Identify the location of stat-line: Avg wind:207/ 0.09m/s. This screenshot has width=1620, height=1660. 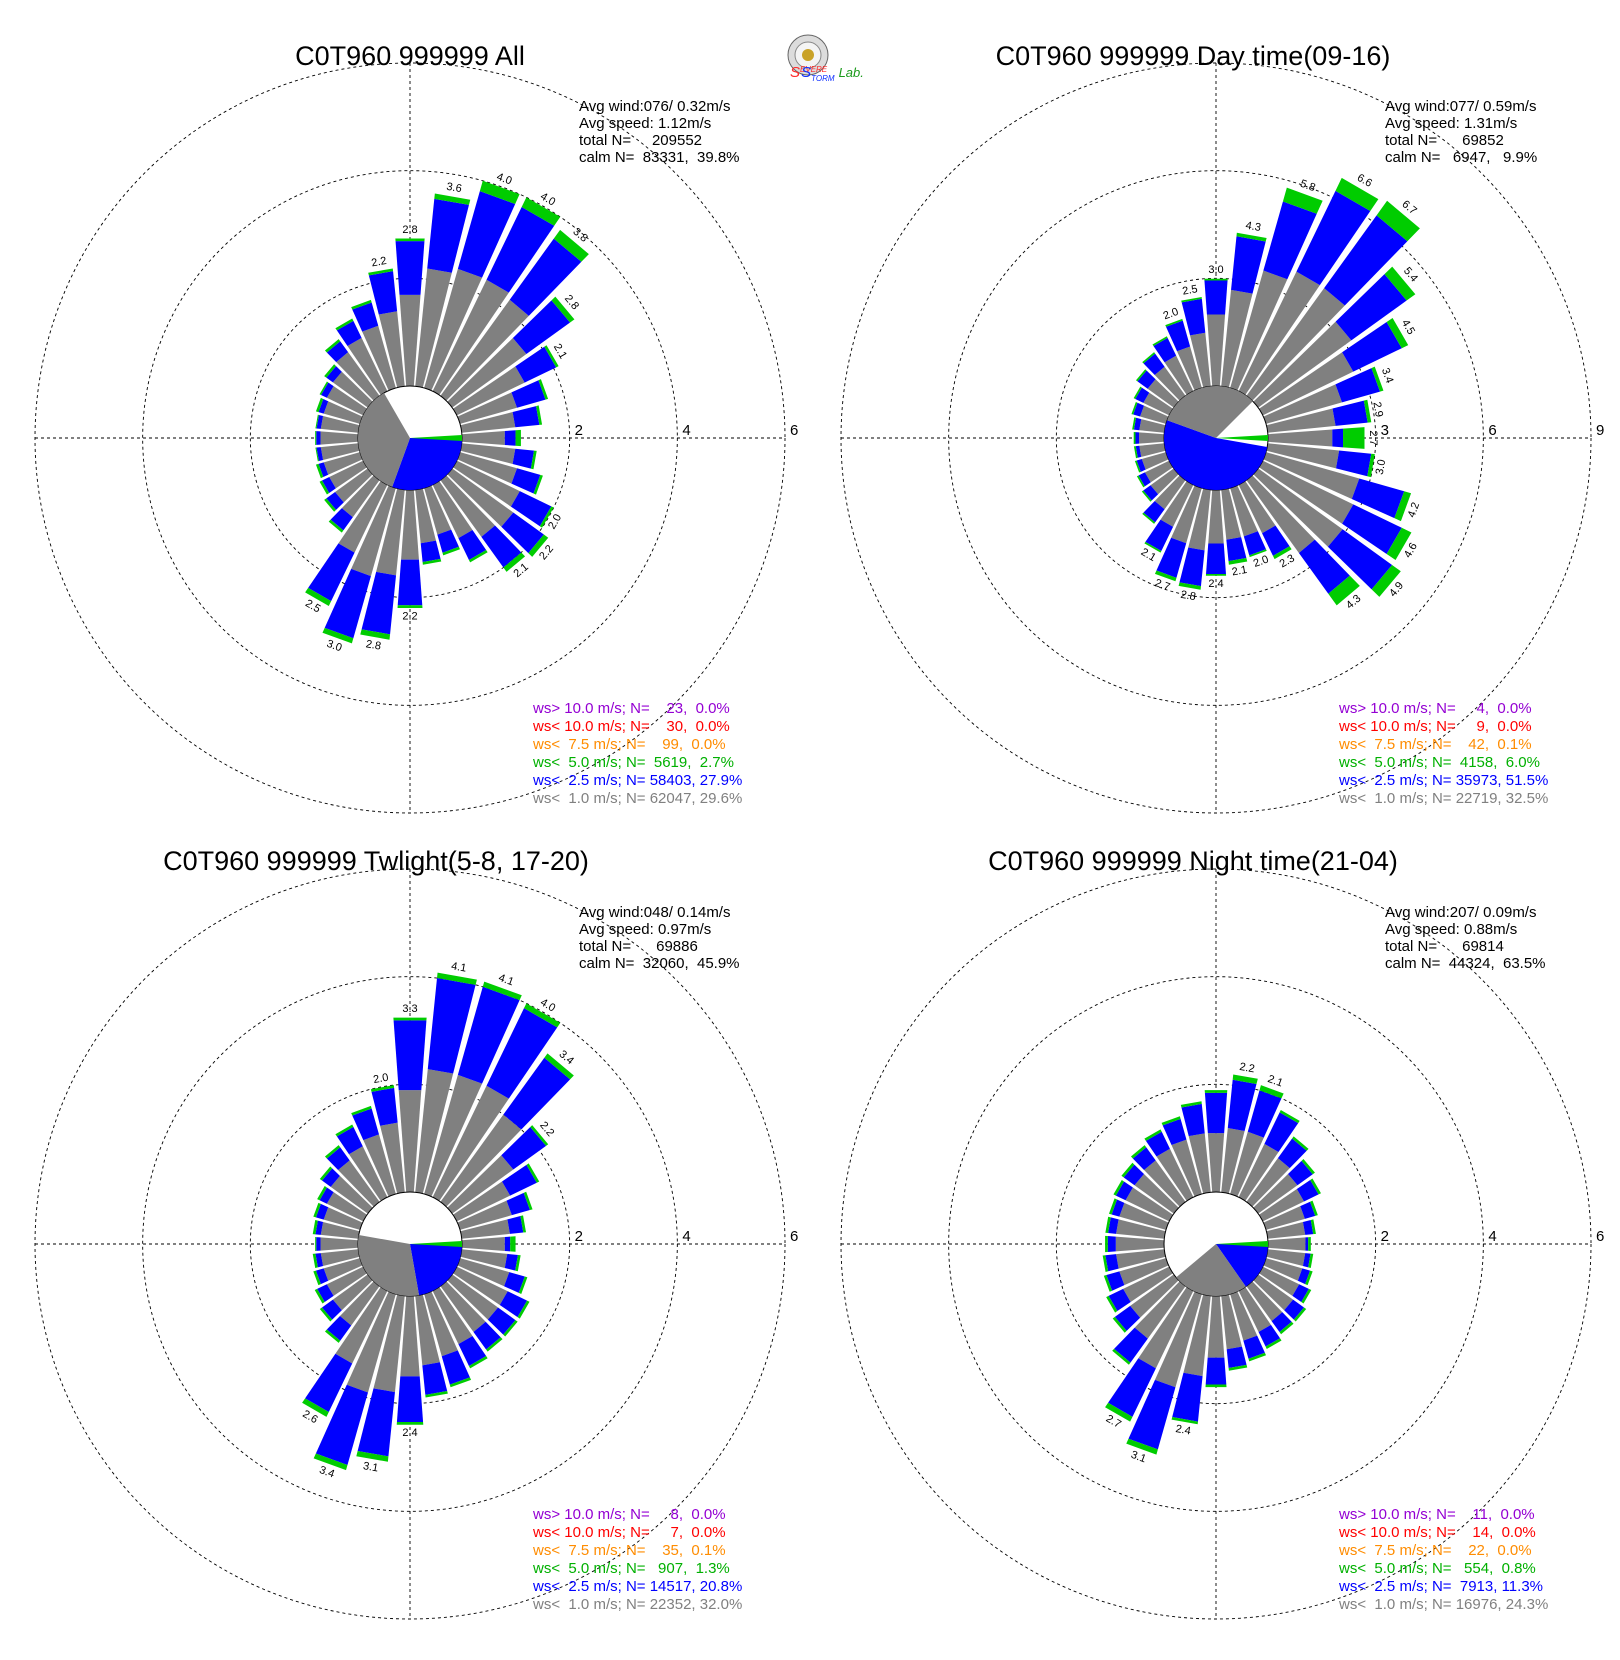
(1460, 912).